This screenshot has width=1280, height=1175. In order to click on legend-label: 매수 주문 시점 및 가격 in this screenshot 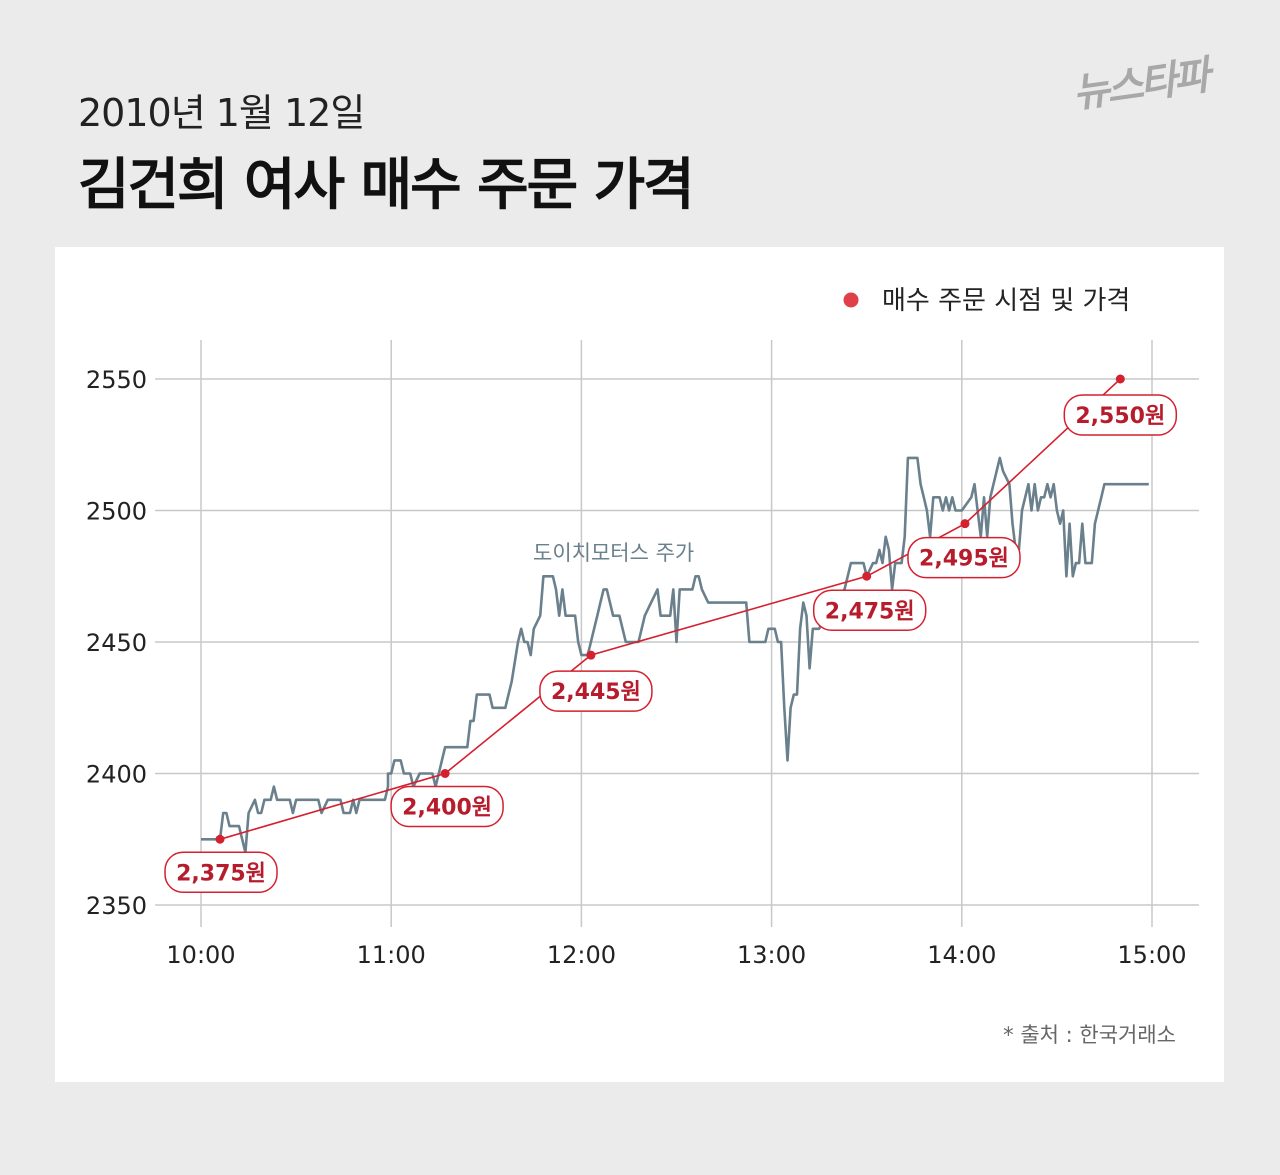, I will do `click(1006, 301)`.